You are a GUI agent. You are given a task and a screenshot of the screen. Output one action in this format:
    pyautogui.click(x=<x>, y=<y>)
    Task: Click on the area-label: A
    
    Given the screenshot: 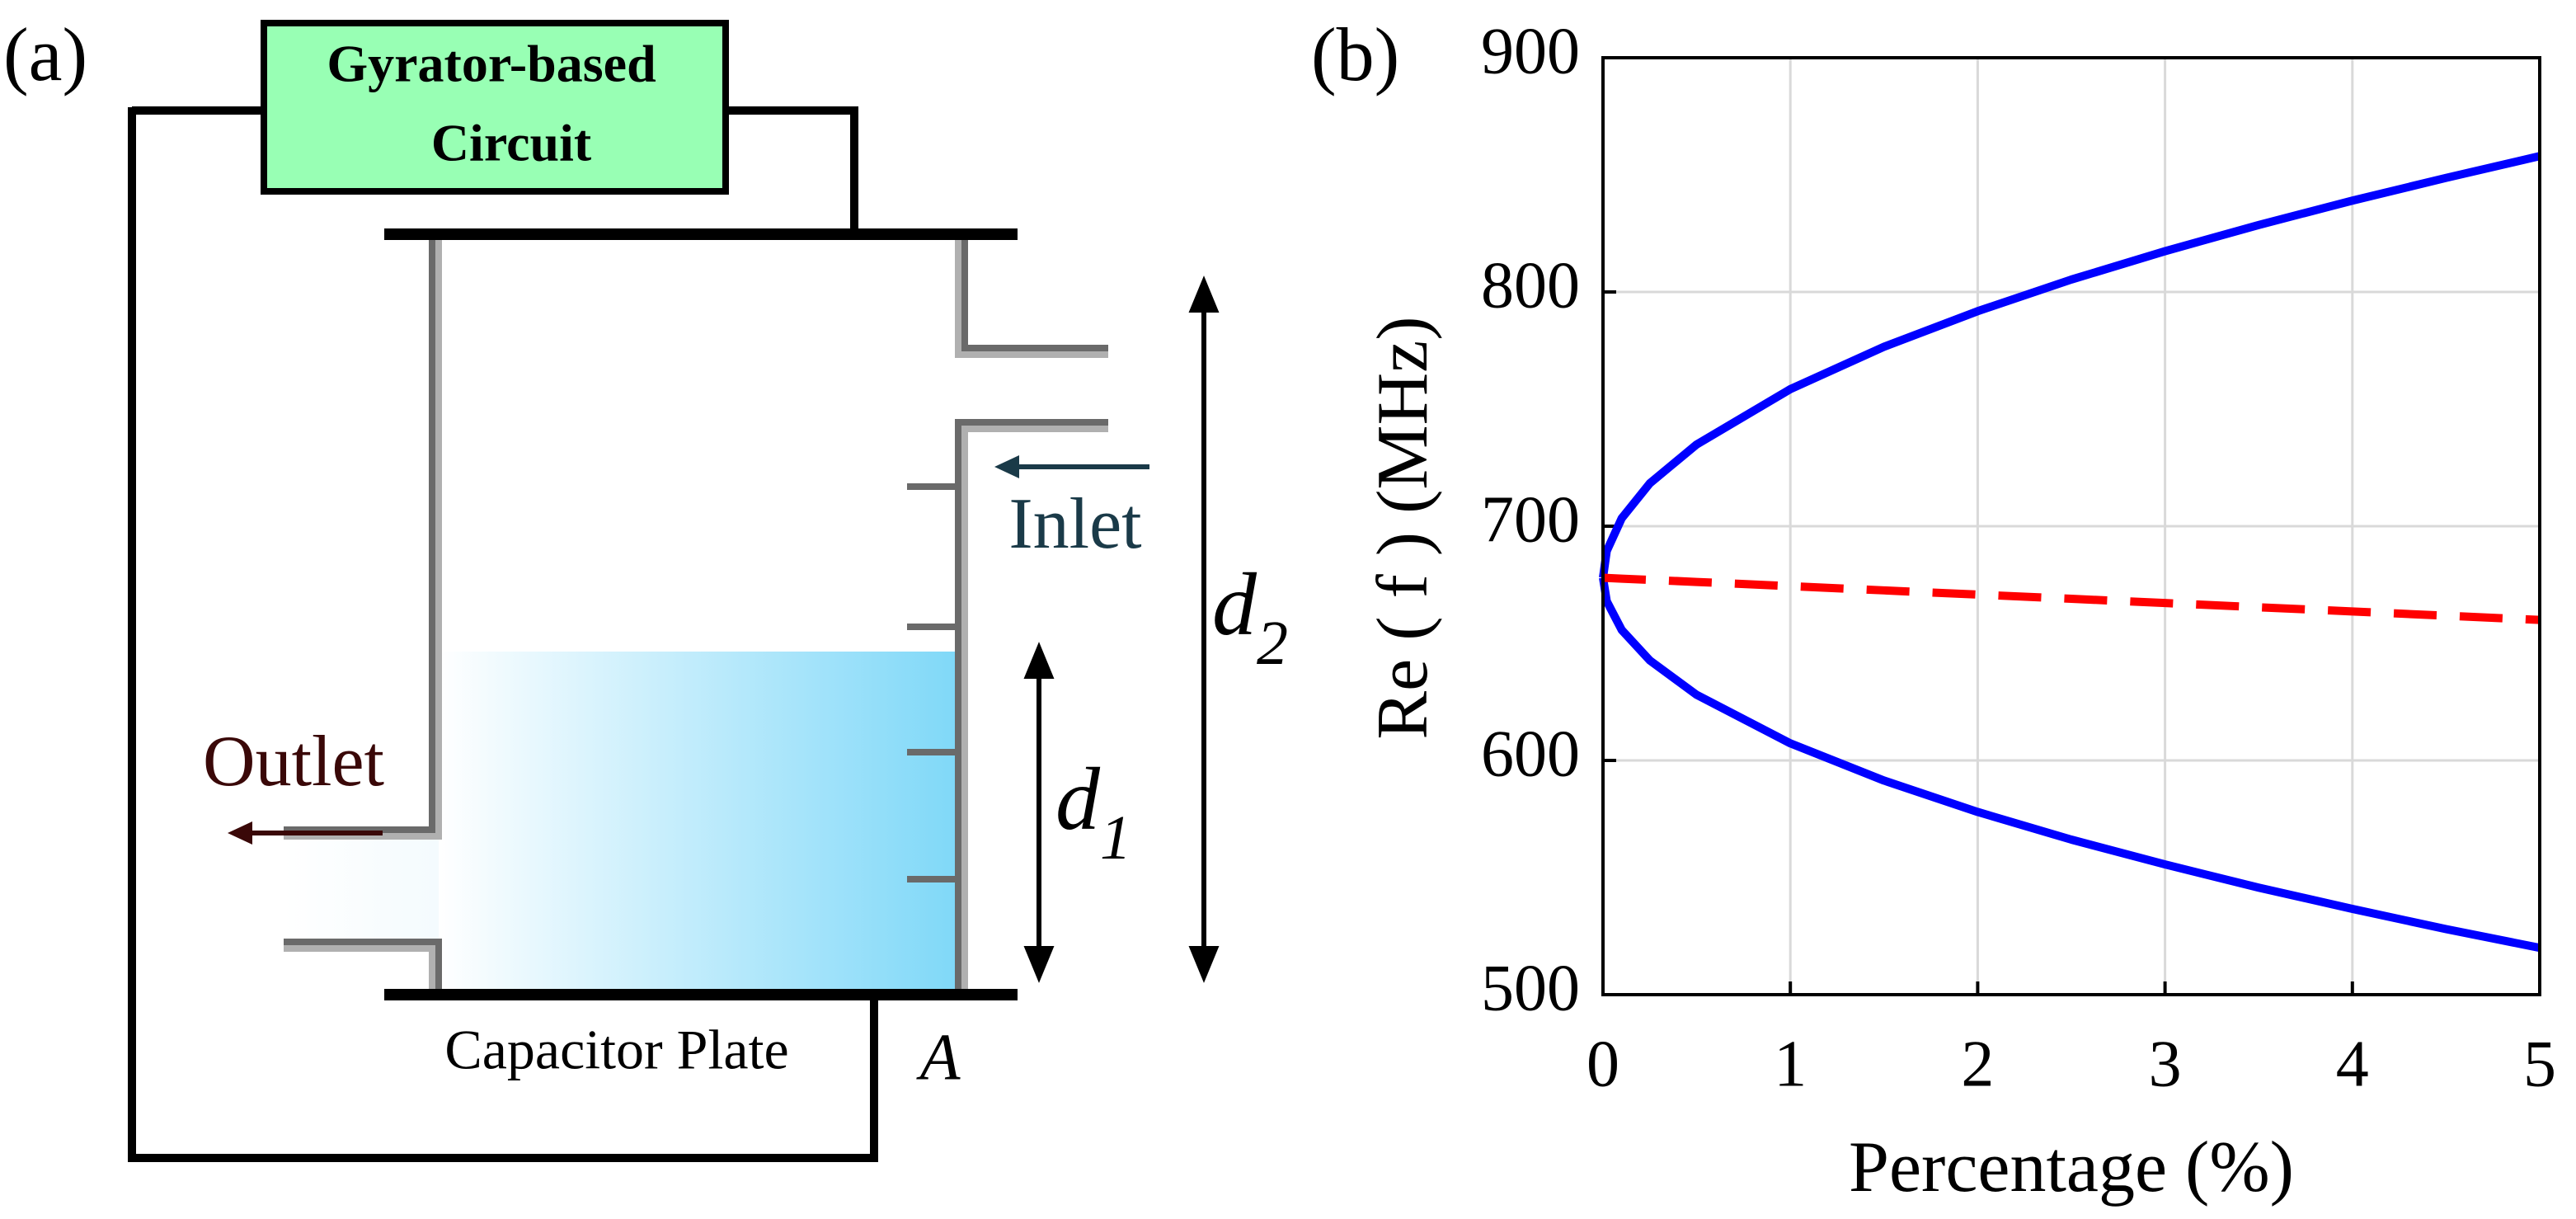 What is the action you would take?
    pyautogui.click(x=938, y=1057)
    